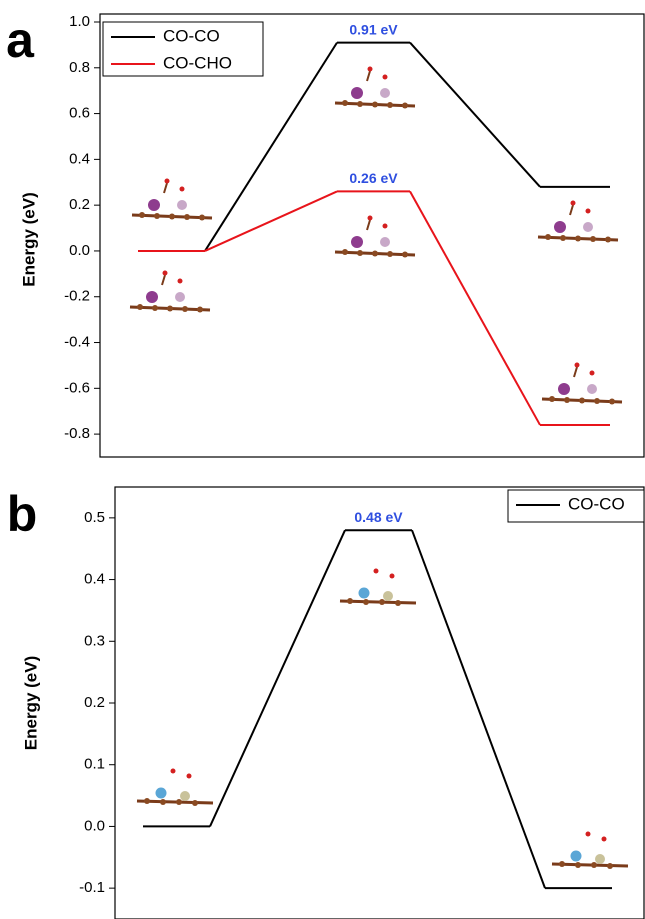  Describe the element at coordinates (94, 764) in the screenshot. I see `y-tick-label: 0.1` at that location.